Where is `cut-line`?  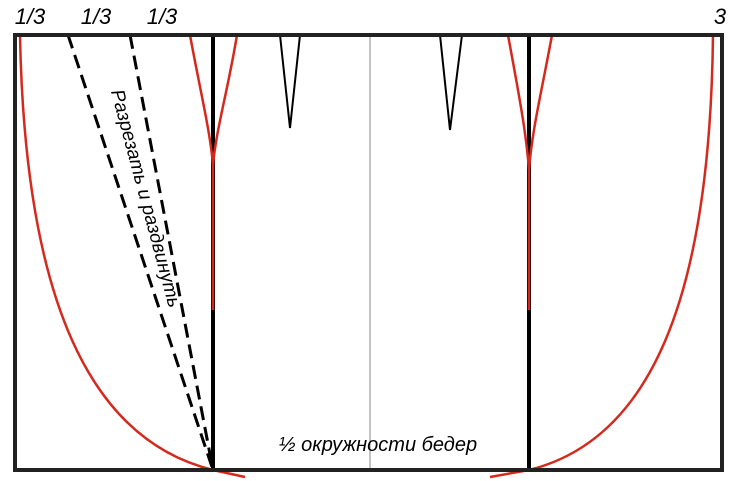
cut-line is located at coordinates (171, 252).